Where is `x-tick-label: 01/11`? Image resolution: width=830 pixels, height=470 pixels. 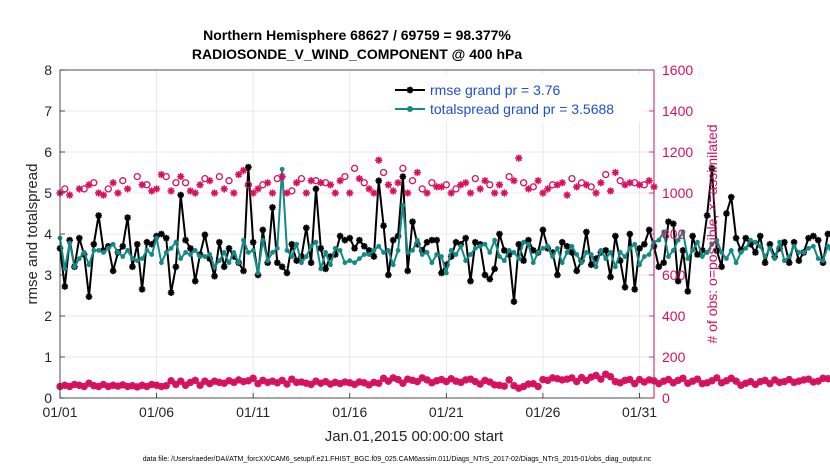 x-tick-label: 01/11 is located at coordinates (253, 412).